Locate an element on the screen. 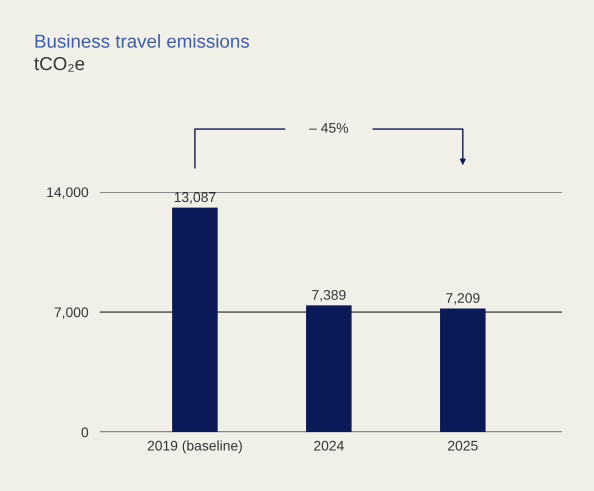 This screenshot has width=594, height=491. y-tick-label: 14,000 is located at coordinates (67, 193).